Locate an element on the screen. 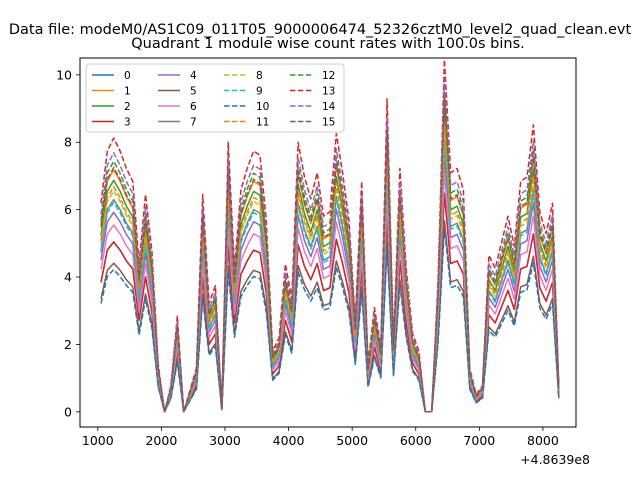 Image resolution: width=640 pixels, height=480 pixels. legend-label-12: 12 is located at coordinates (328, 76).